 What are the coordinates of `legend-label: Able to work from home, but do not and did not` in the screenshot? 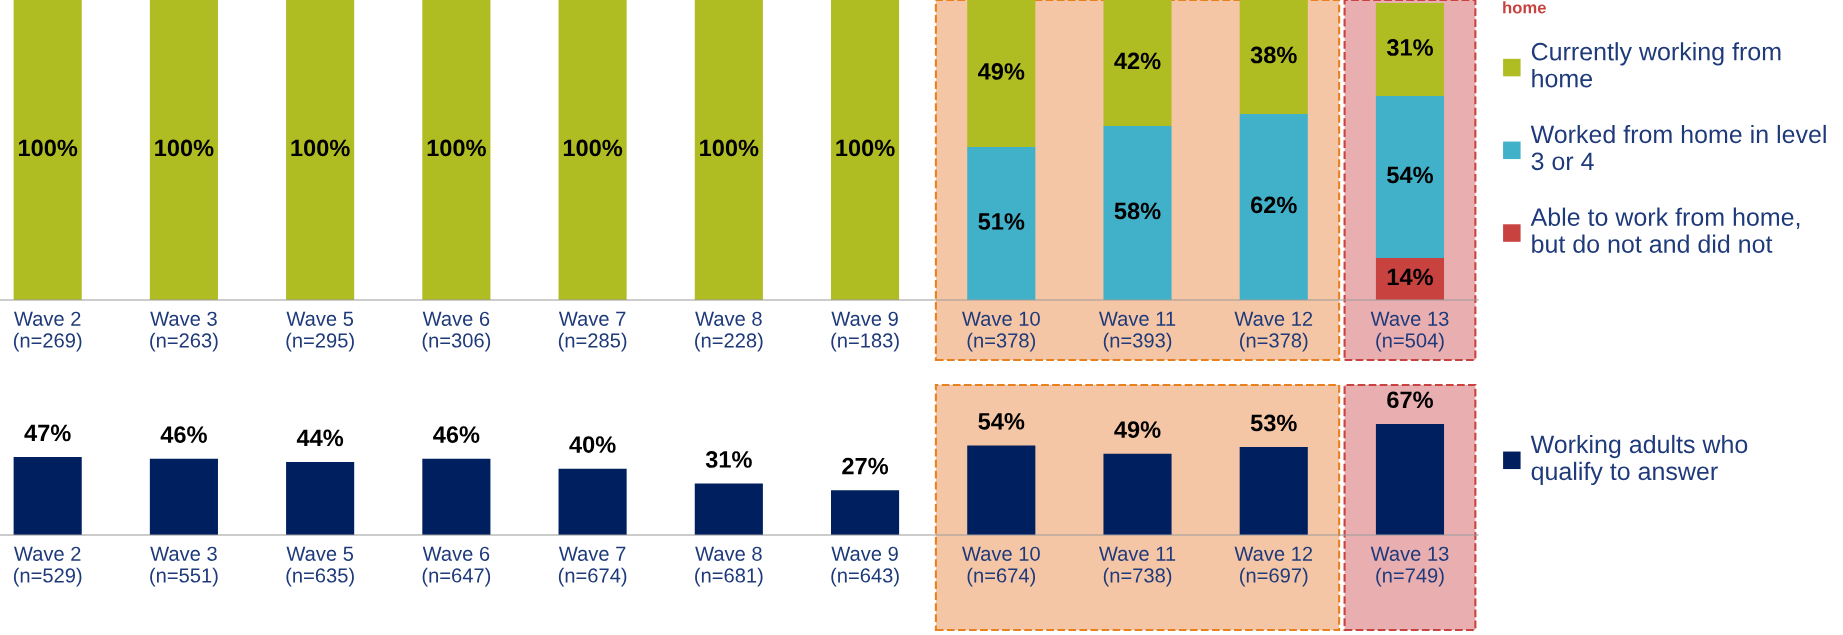 It's located at (1665, 230).